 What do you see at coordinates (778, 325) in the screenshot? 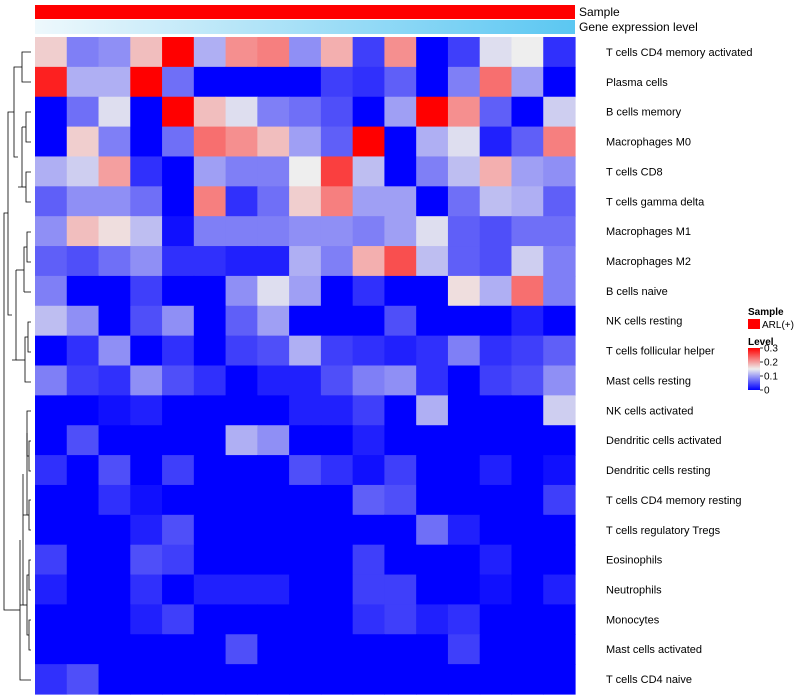
I see `legend-sample-item-label: ARL(+)` at bounding box center [778, 325].